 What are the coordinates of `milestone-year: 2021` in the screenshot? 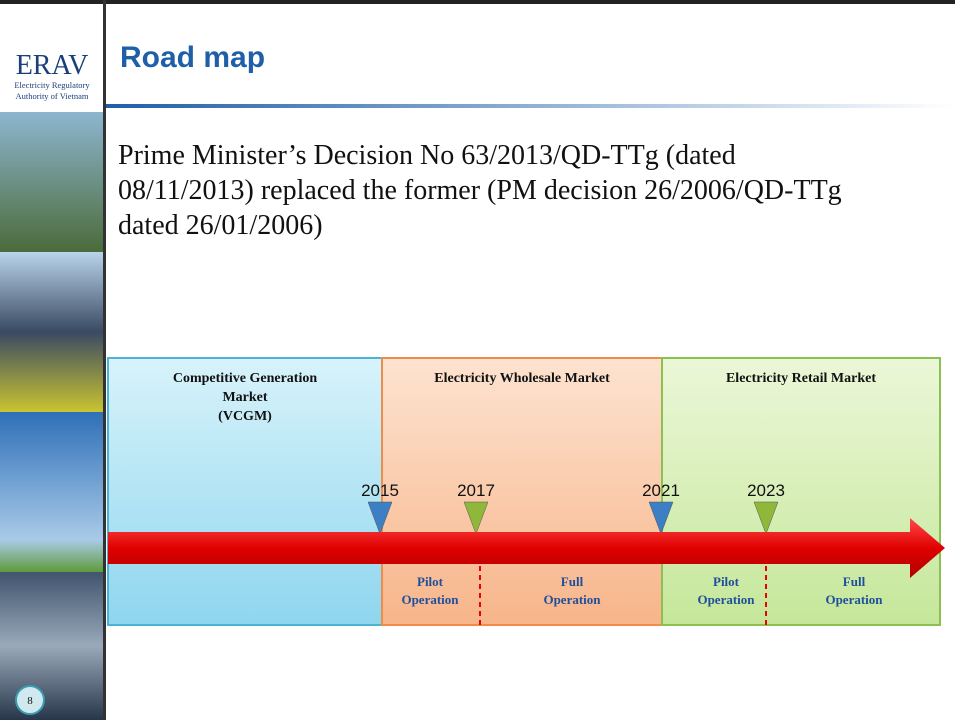 It's located at (661, 490).